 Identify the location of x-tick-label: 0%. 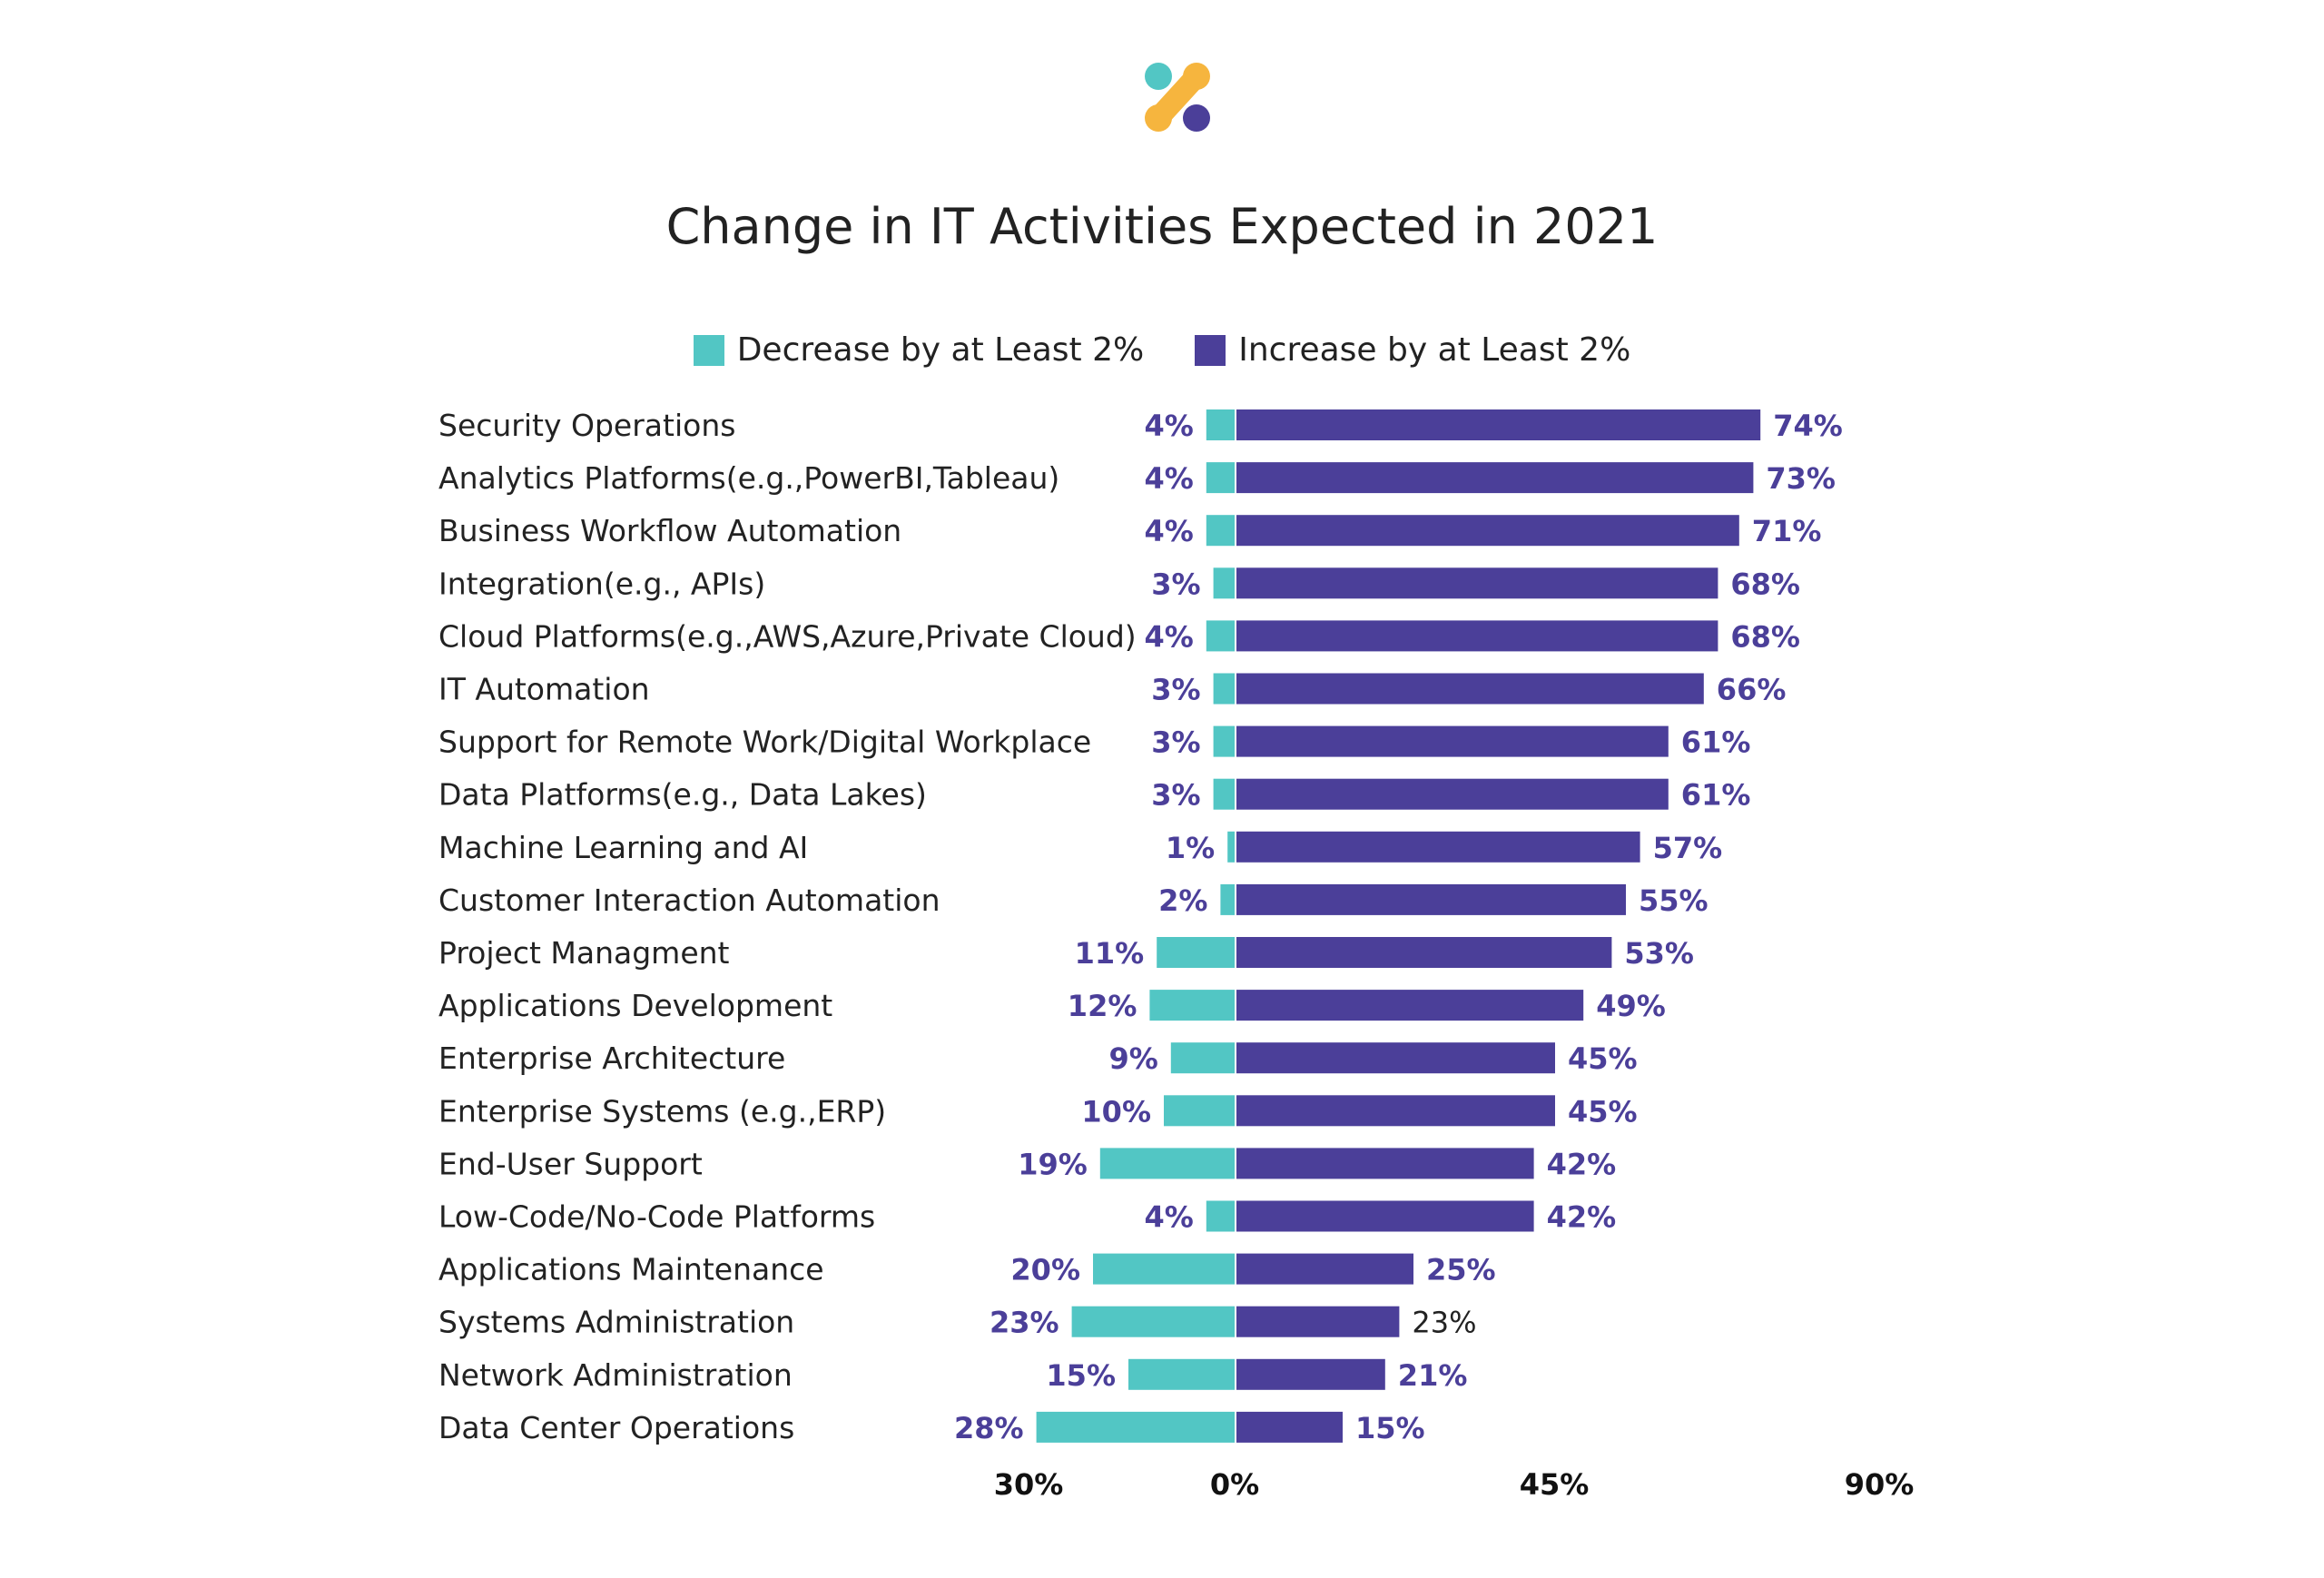
(1234, 1484).